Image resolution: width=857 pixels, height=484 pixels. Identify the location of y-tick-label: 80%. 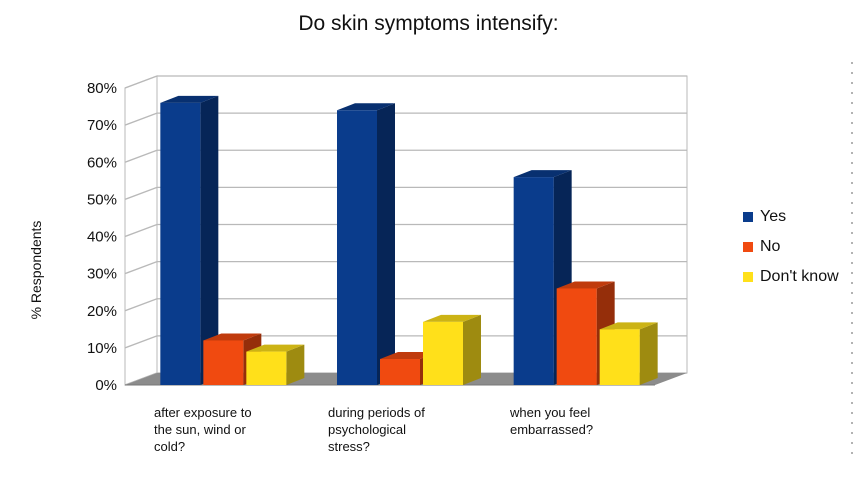
(102, 88).